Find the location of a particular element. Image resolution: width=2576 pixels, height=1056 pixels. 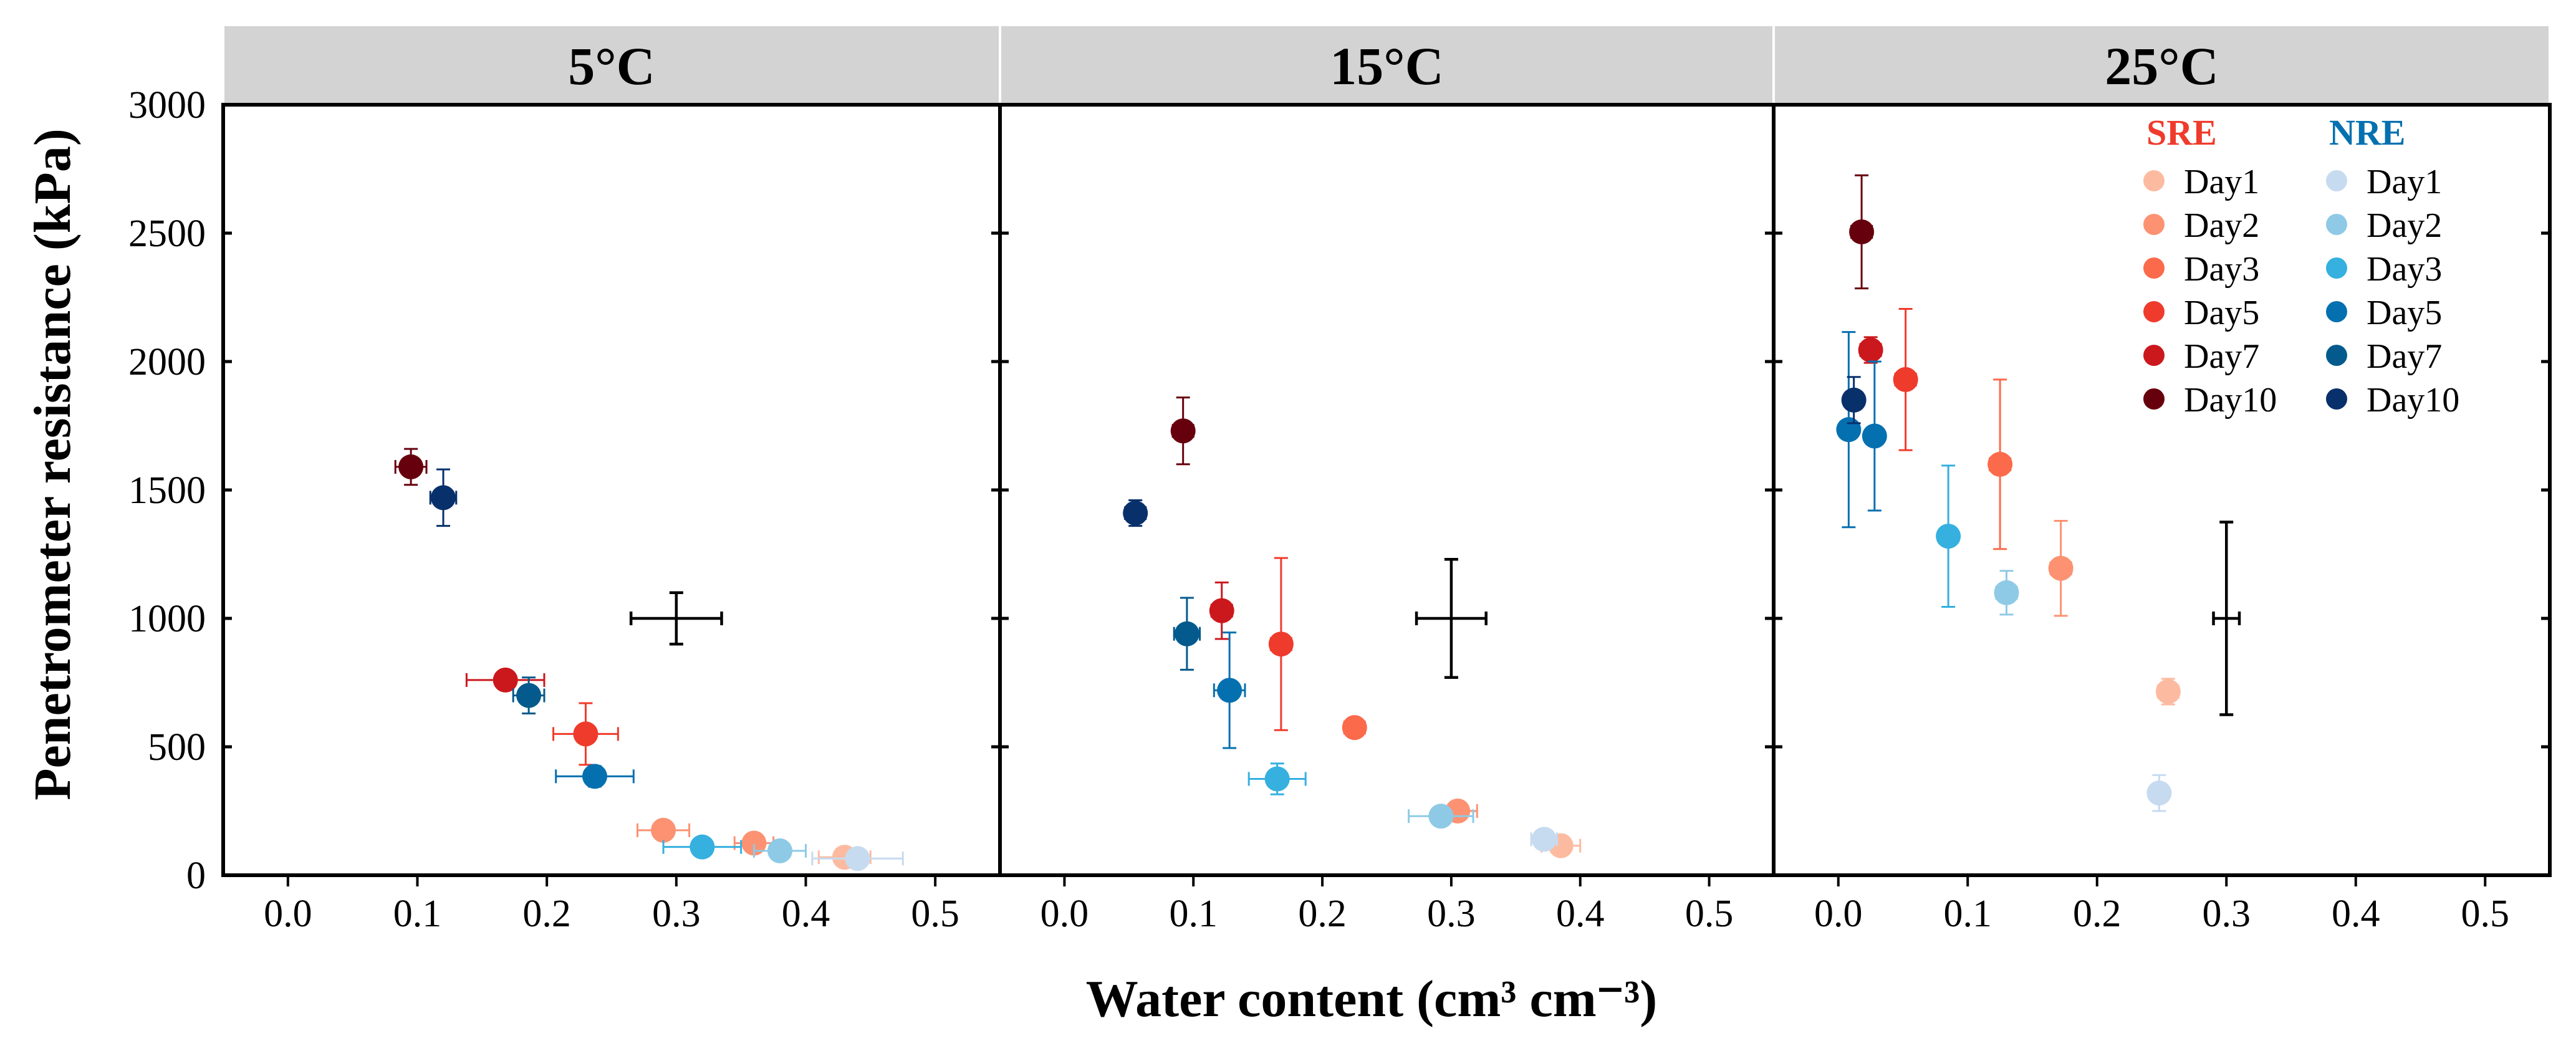

strip-5°C is located at coordinates (611, 65).